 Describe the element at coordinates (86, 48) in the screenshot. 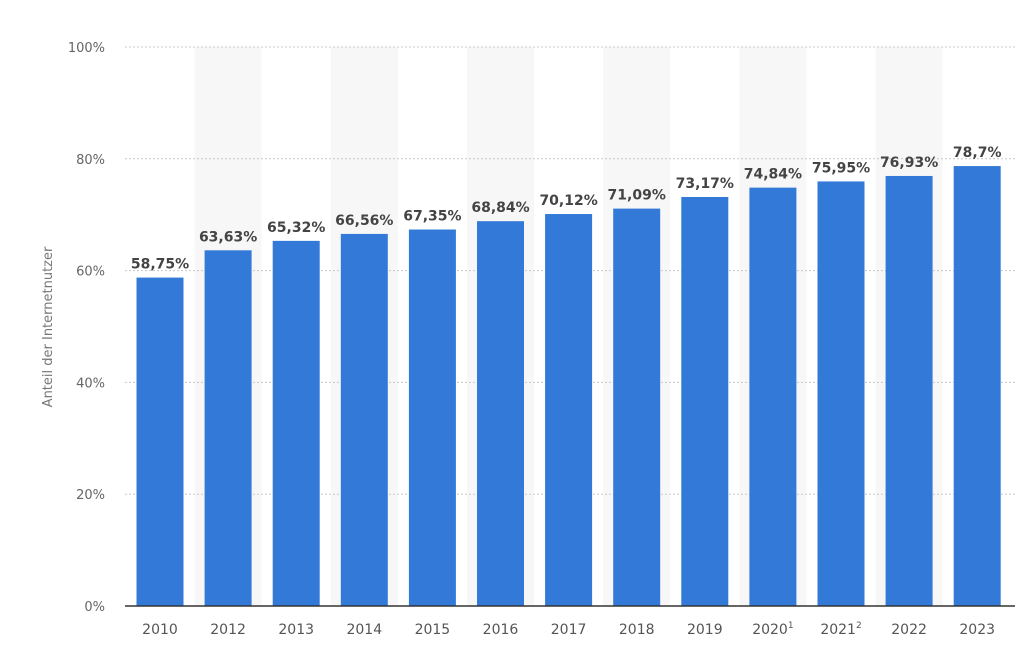

I see `y-tick-label: 100%` at that location.